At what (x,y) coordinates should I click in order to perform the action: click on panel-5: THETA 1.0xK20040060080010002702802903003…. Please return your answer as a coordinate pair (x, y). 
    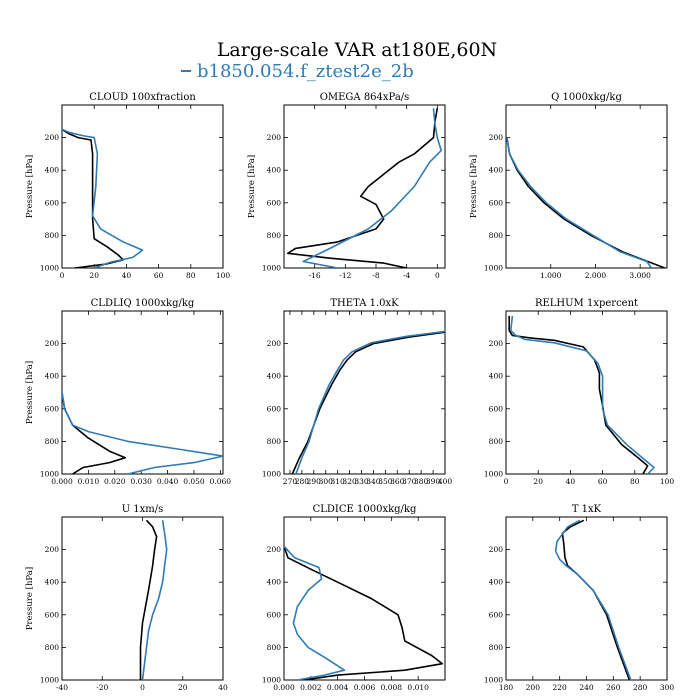
    Looking at the image, I should click on (357, 392).